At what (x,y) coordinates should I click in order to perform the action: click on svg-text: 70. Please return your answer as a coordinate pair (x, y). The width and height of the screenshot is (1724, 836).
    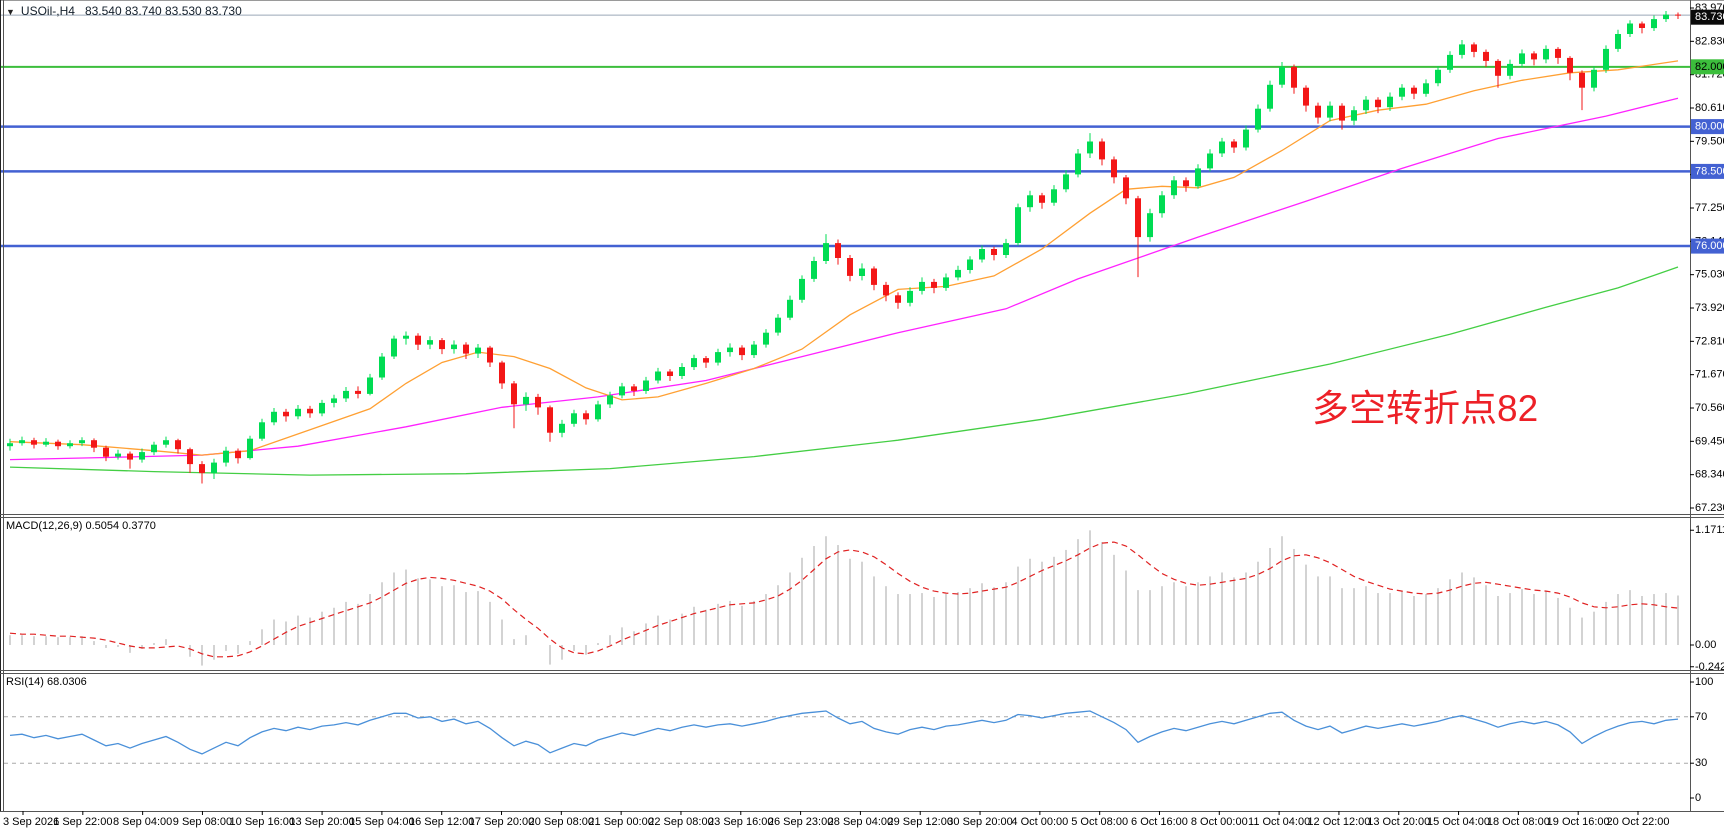
    Looking at the image, I should click on (1701, 717).